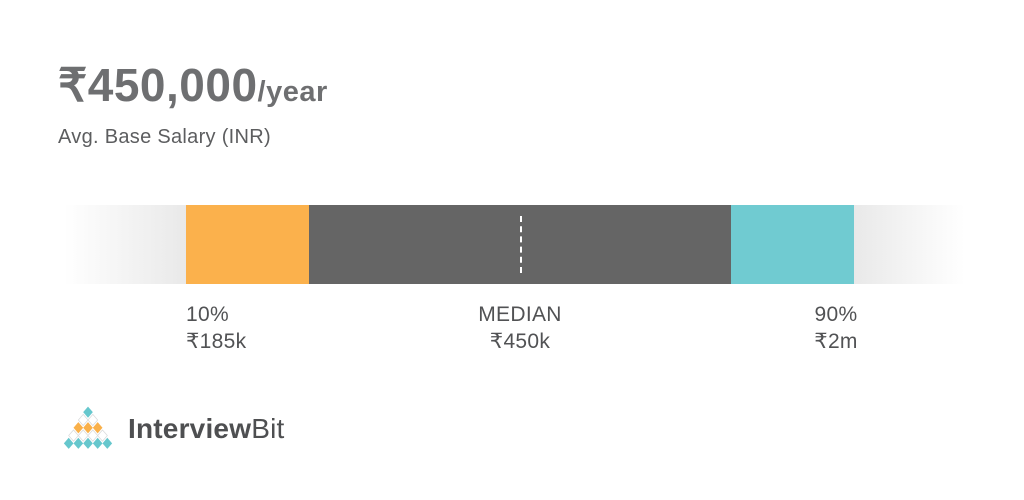  I want to click on bar-fade-left, so click(125, 244).